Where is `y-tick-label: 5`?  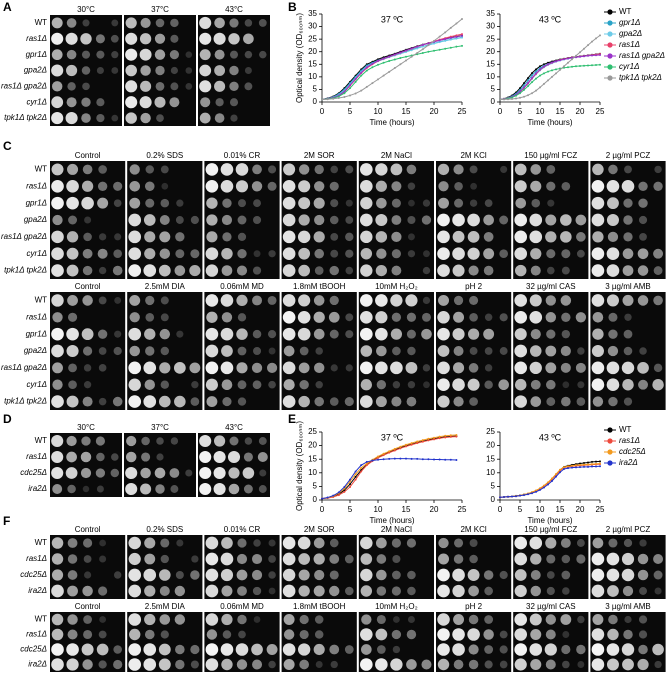 y-tick-label: 5 is located at coordinates (493, 89).